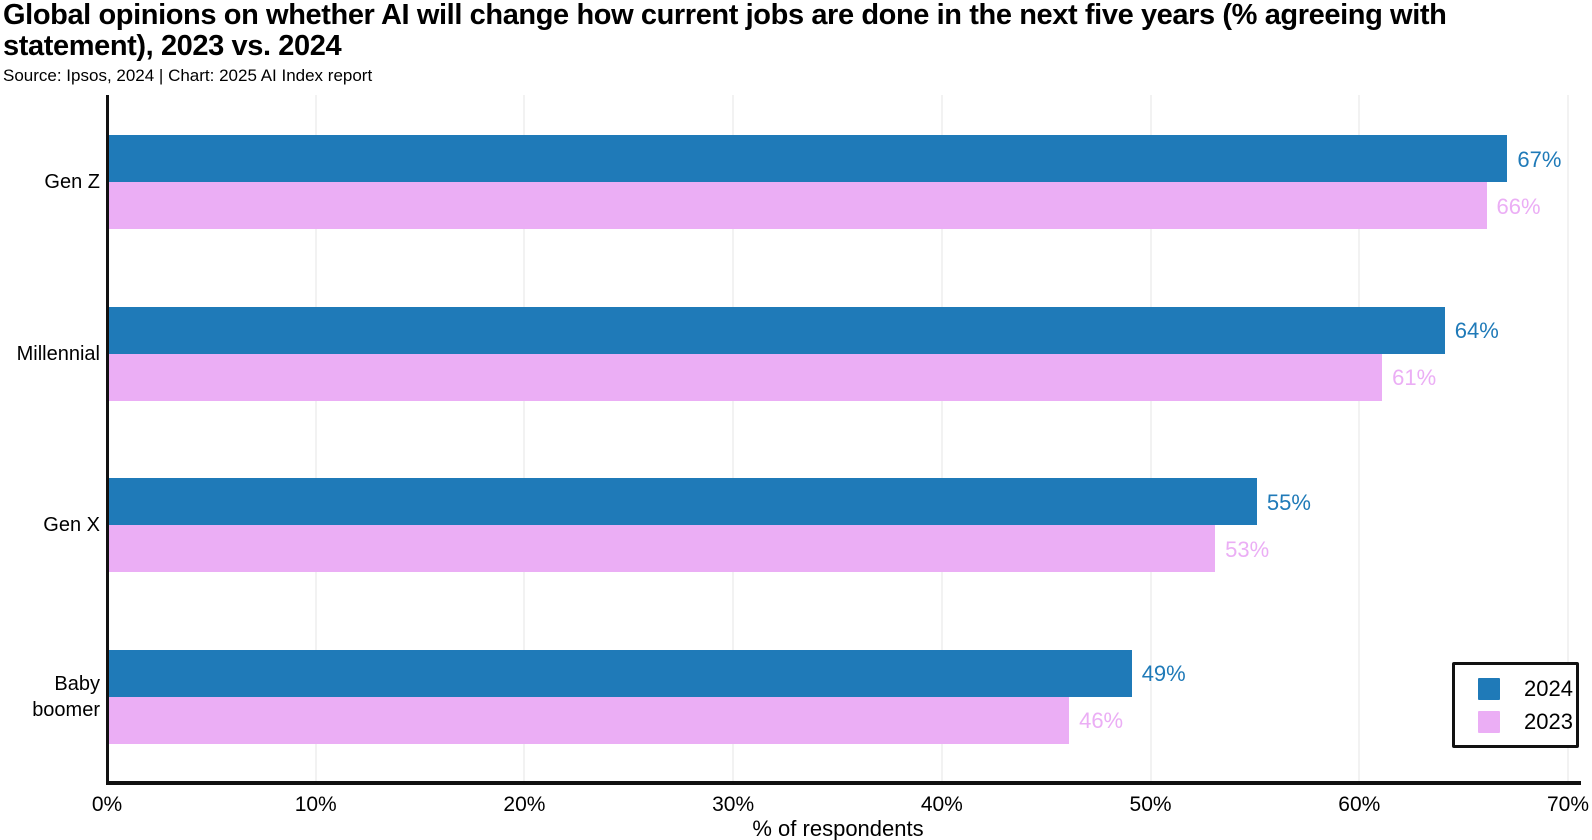  Describe the element at coordinates (777, 330) in the screenshot. I see `bar-2024-millennial` at that location.